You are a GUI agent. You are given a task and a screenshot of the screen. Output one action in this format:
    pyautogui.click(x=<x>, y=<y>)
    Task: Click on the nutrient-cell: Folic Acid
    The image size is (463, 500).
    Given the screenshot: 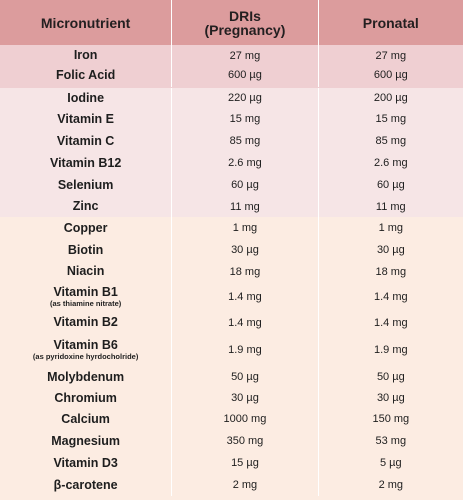 What is the action you would take?
    pyautogui.click(x=86, y=75)
    